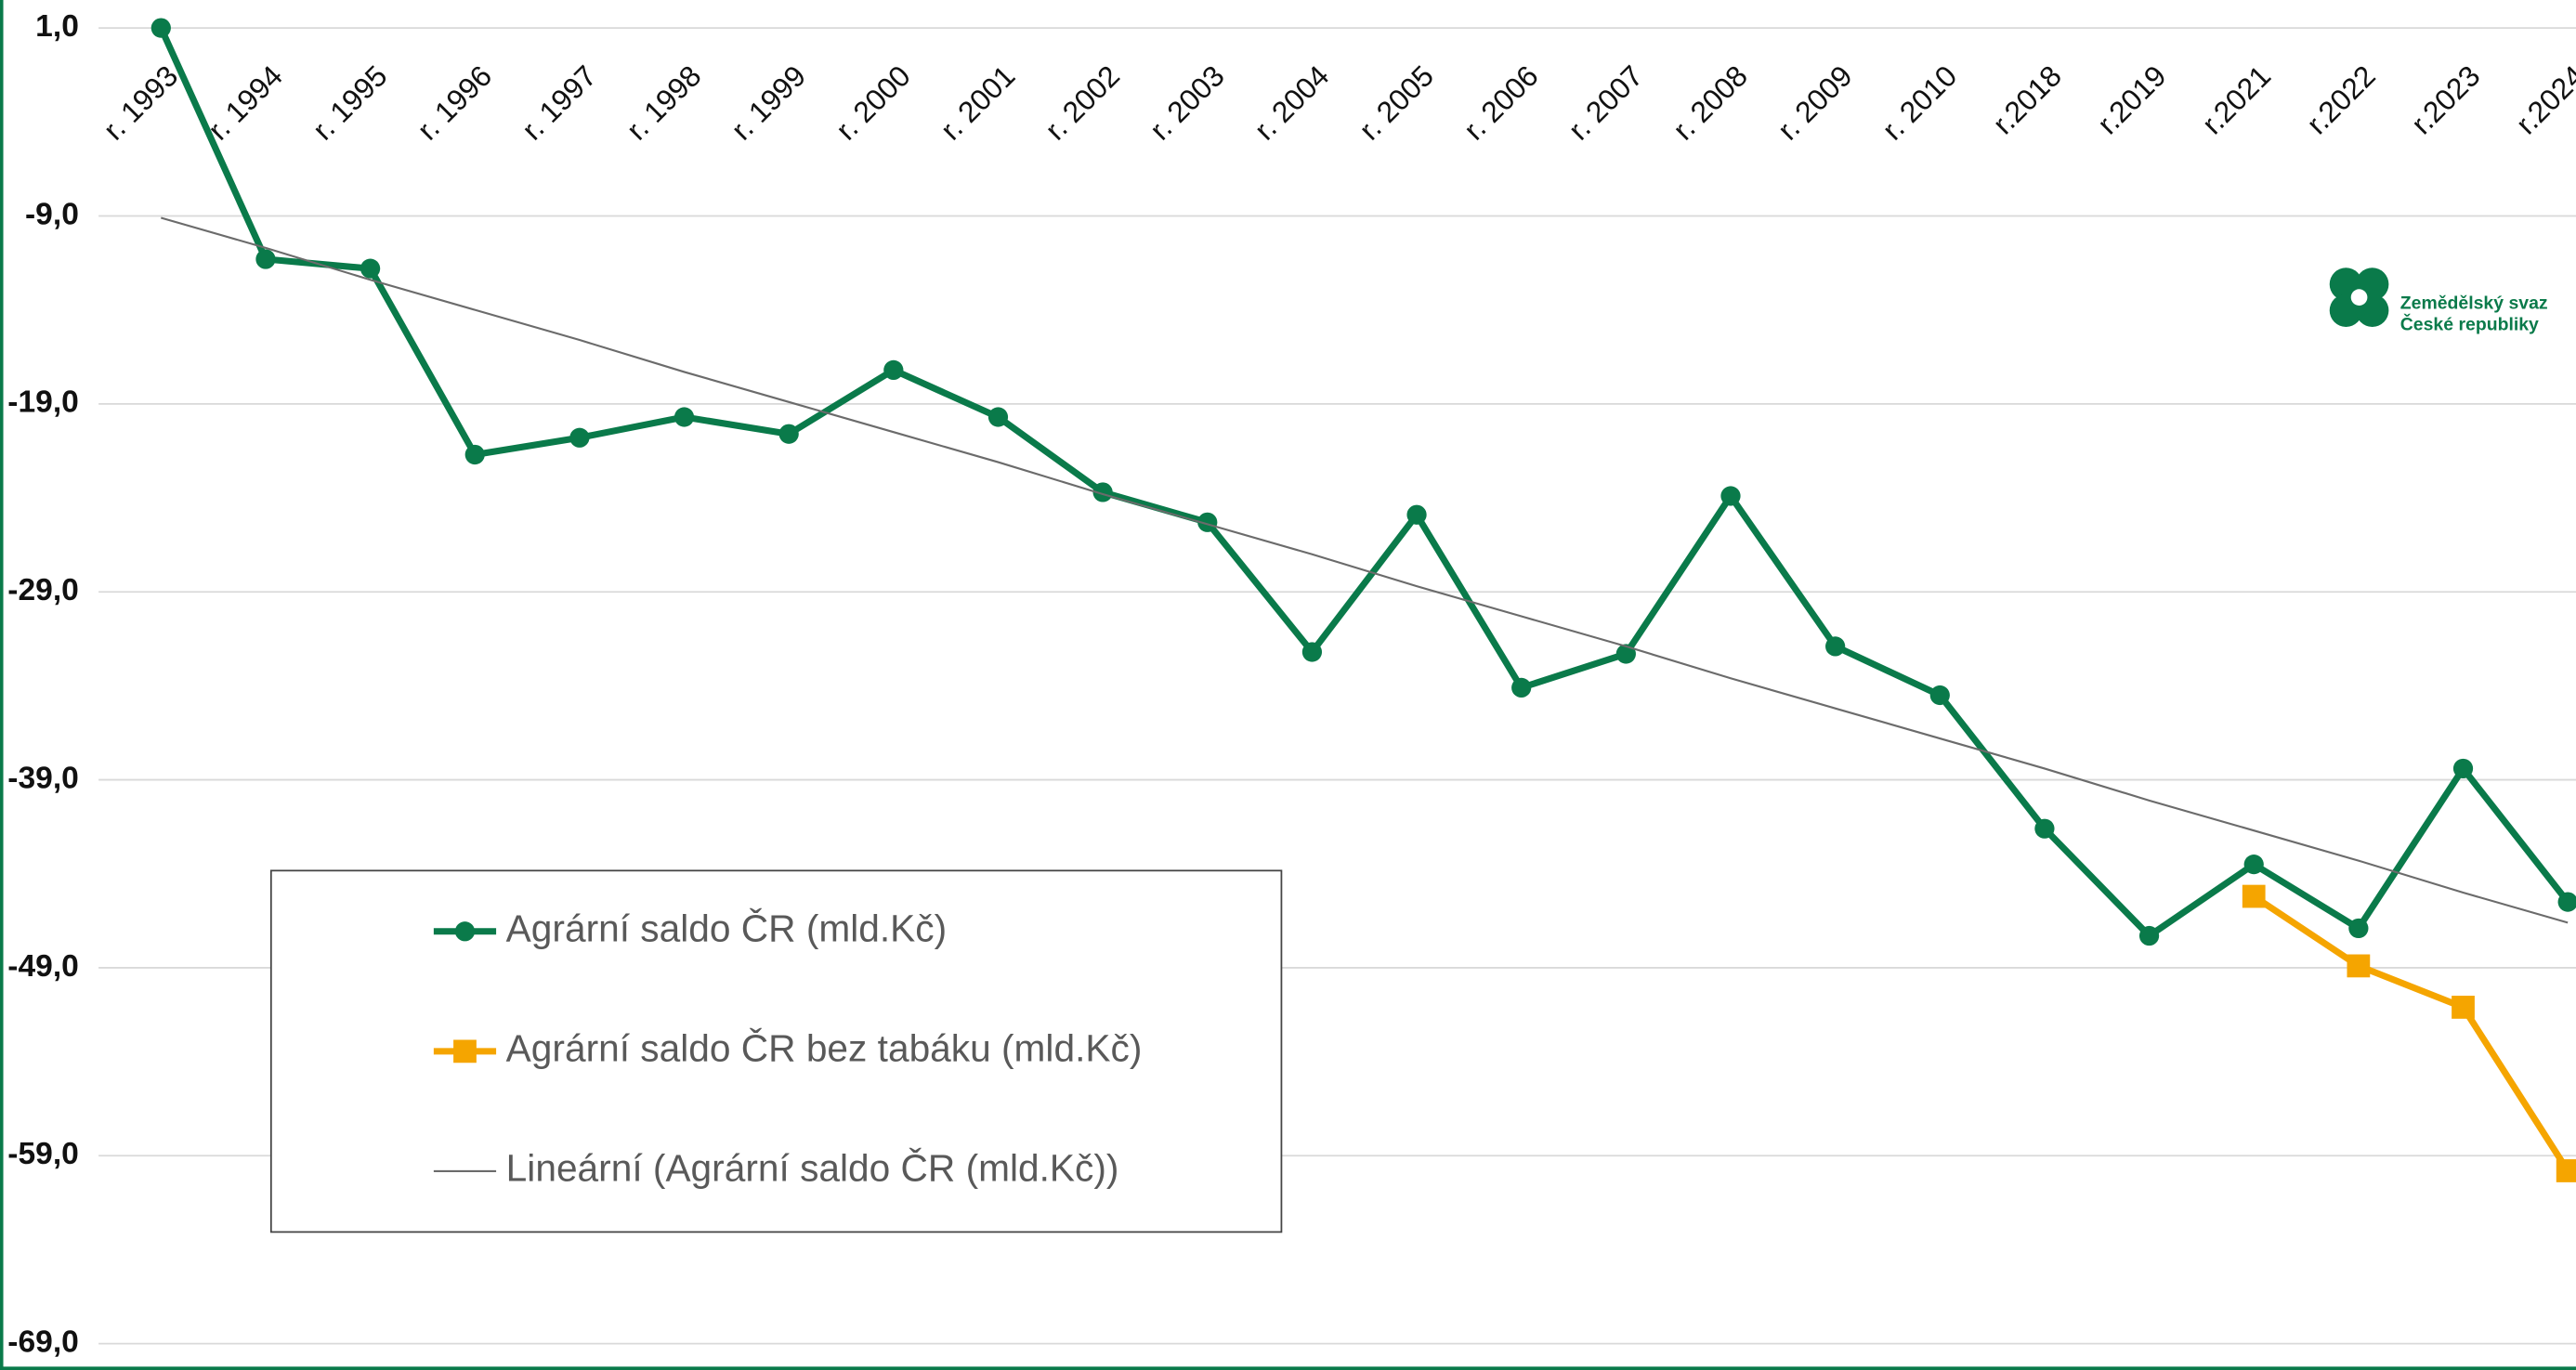 Image resolution: width=2576 pixels, height=1370 pixels. Describe the element at coordinates (2469, 323) in the screenshot. I see `logo-text: České republiky` at that location.